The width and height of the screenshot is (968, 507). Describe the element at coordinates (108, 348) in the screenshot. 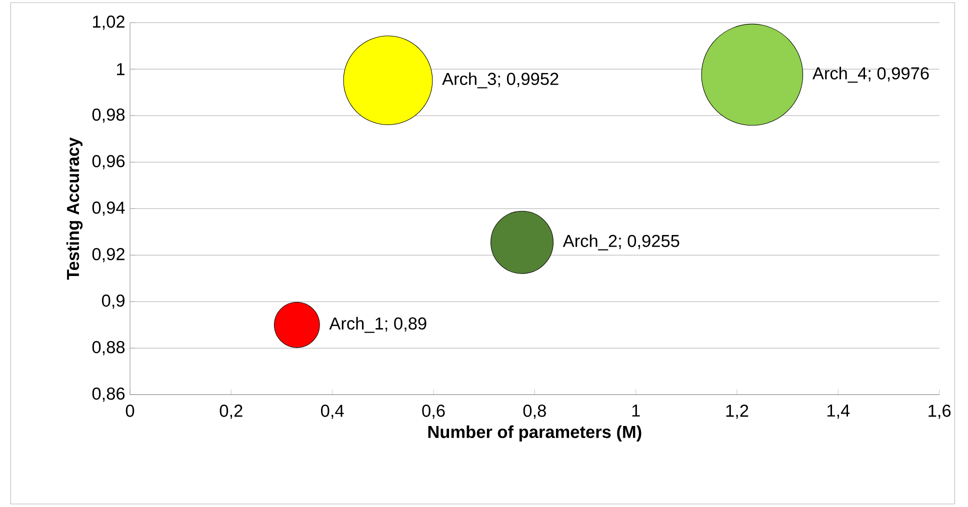

I see `y-tick-label: 0,88` at that location.